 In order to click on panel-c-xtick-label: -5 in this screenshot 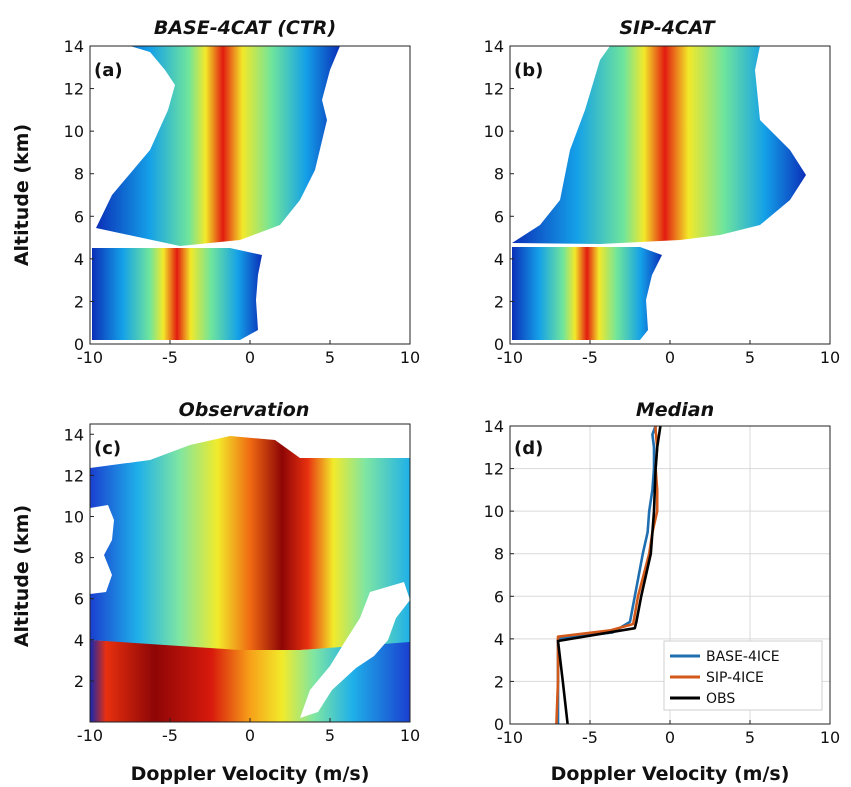, I will do `click(170, 735)`.